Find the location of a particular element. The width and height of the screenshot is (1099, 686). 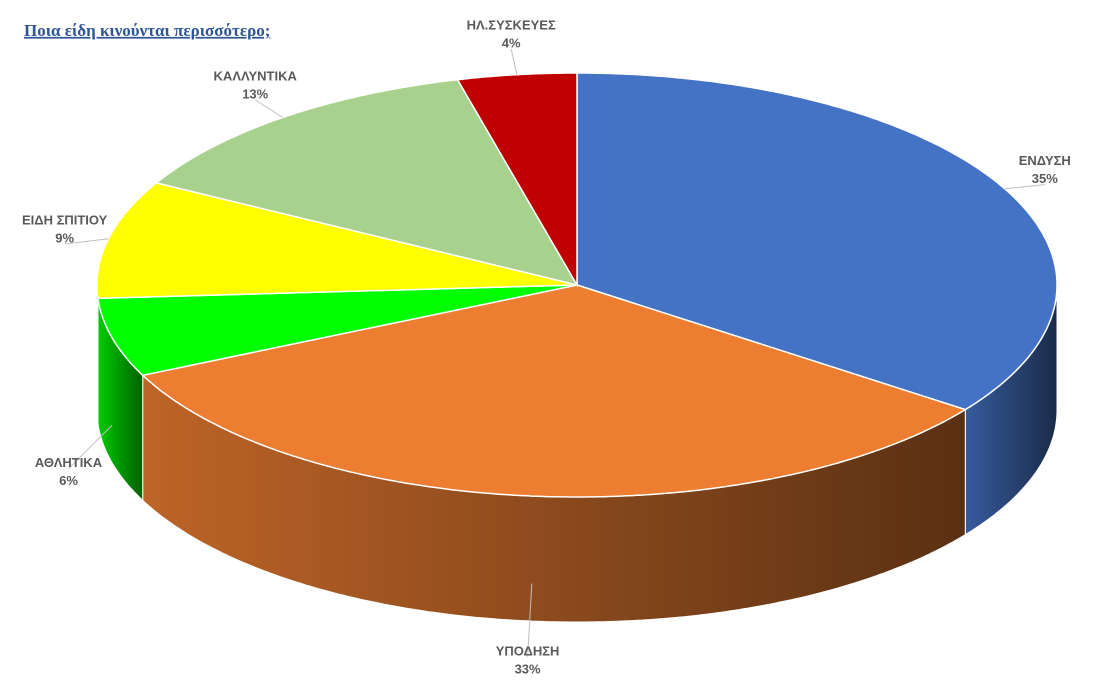

chart-title: Ποια είδη κινούνται περισσότερο; is located at coordinates (147, 30).